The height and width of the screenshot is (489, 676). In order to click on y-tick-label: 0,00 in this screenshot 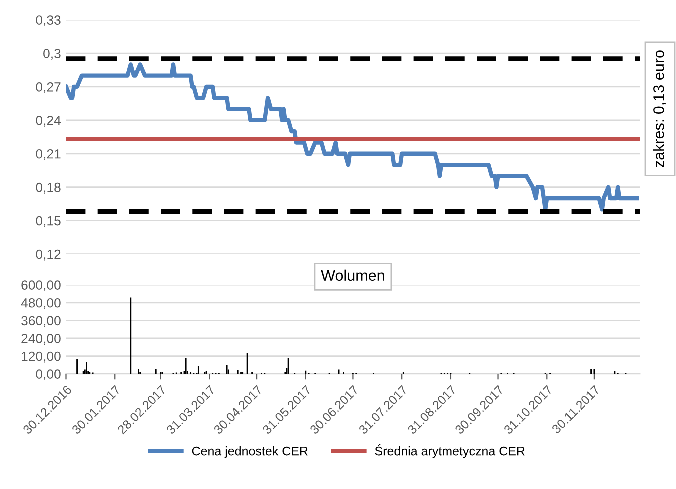, I will do `click(48, 375)`.